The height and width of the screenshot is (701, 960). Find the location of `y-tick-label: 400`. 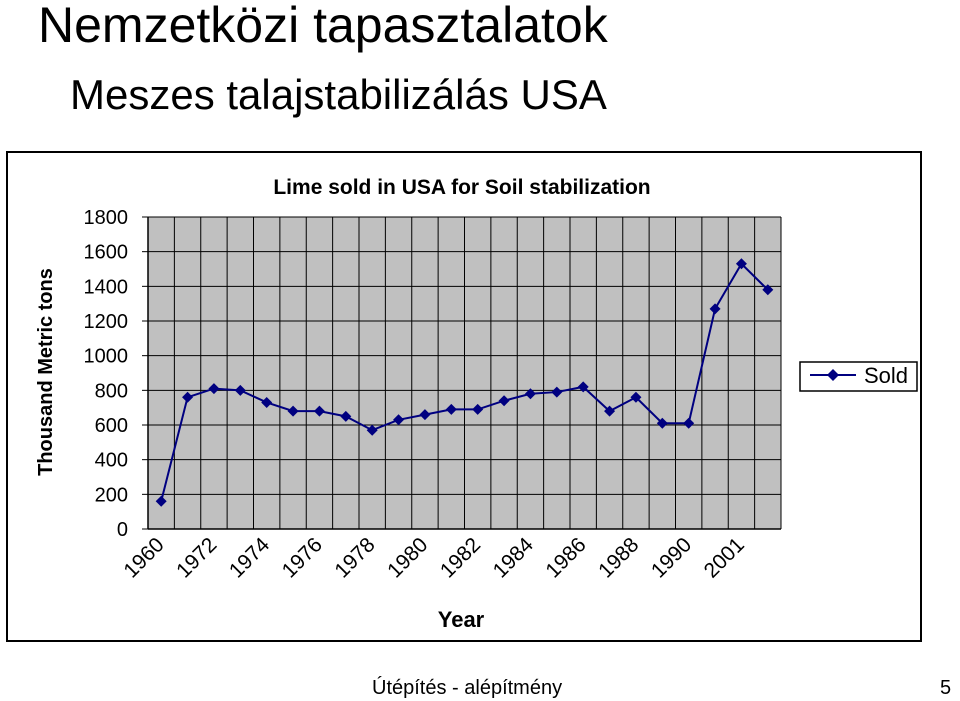

y-tick-label: 400 is located at coordinates (111, 461).